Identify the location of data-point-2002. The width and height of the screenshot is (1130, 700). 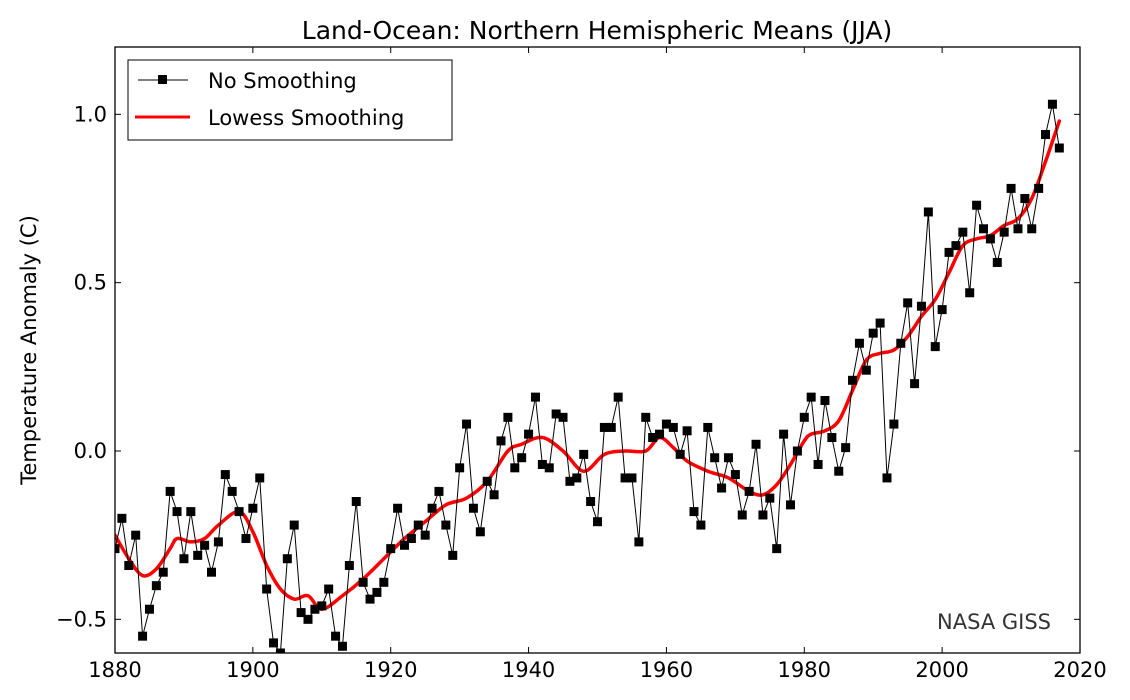
(956, 246).